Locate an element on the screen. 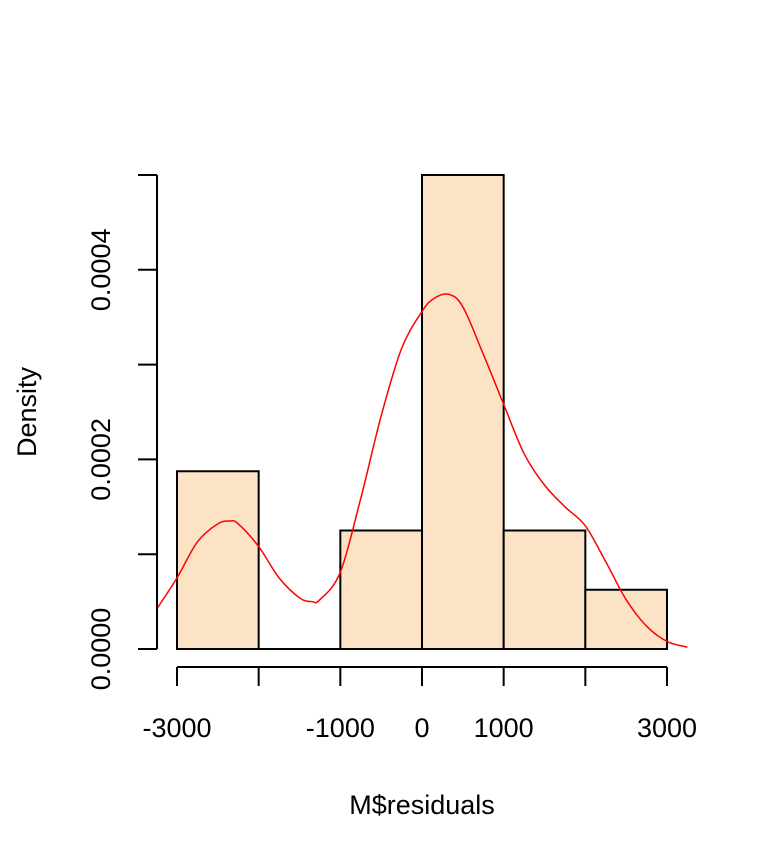 The width and height of the screenshot is (768, 864). x-tick-label: 1000 is located at coordinates (504, 728).